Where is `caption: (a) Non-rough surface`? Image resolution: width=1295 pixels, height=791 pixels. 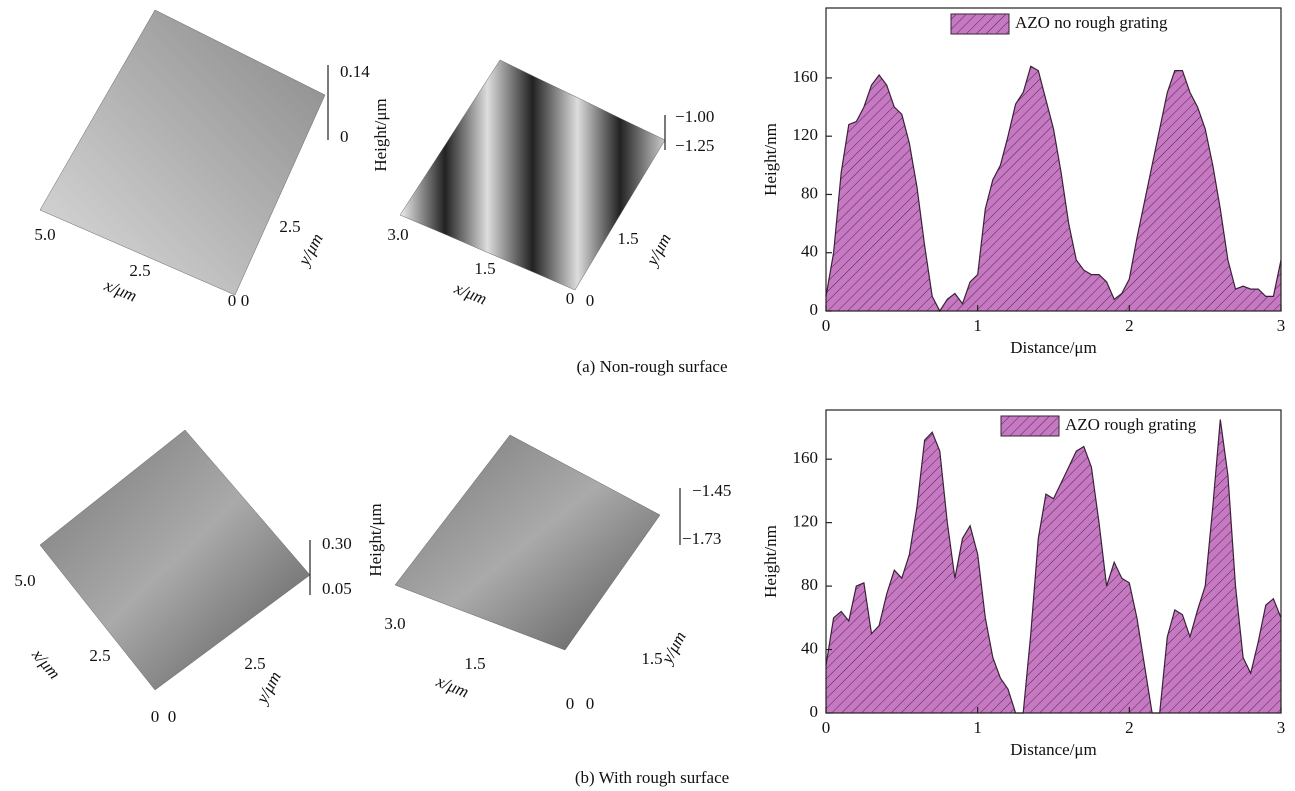
caption: (a) Non-rough surface is located at coordinates (651, 366).